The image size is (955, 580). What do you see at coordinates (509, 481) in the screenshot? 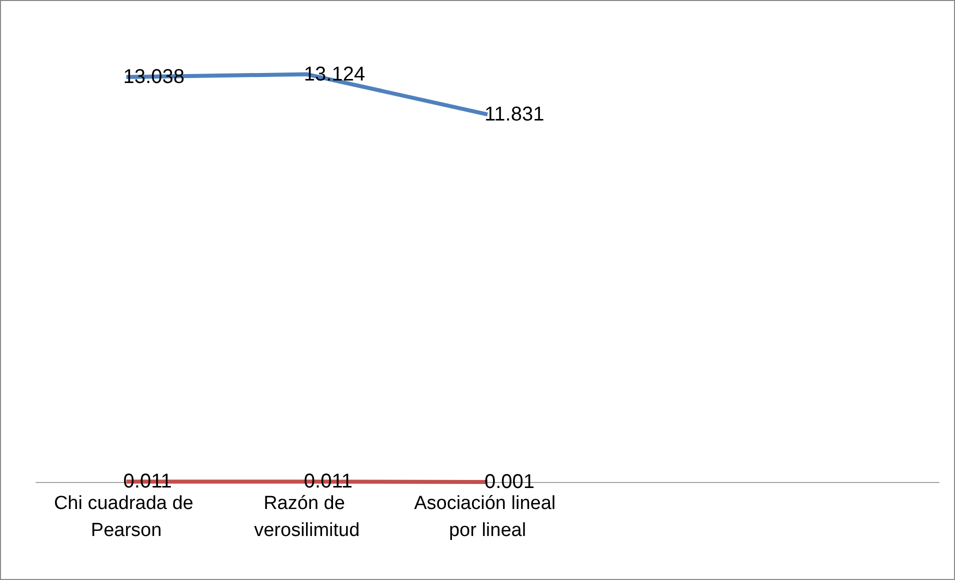
I see `data-label: 0.001` at bounding box center [509, 481].